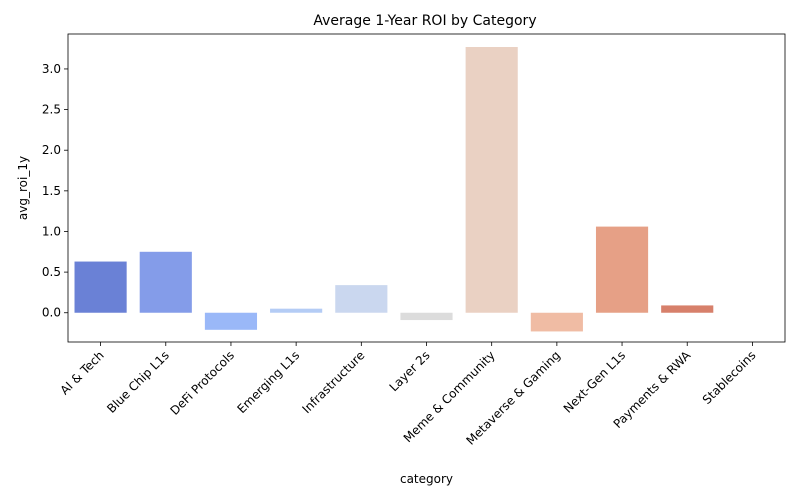 This screenshot has width=800, height=500. What do you see at coordinates (23, 188) in the screenshot?
I see `y-axis-label: avg_roi_1y` at bounding box center [23, 188].